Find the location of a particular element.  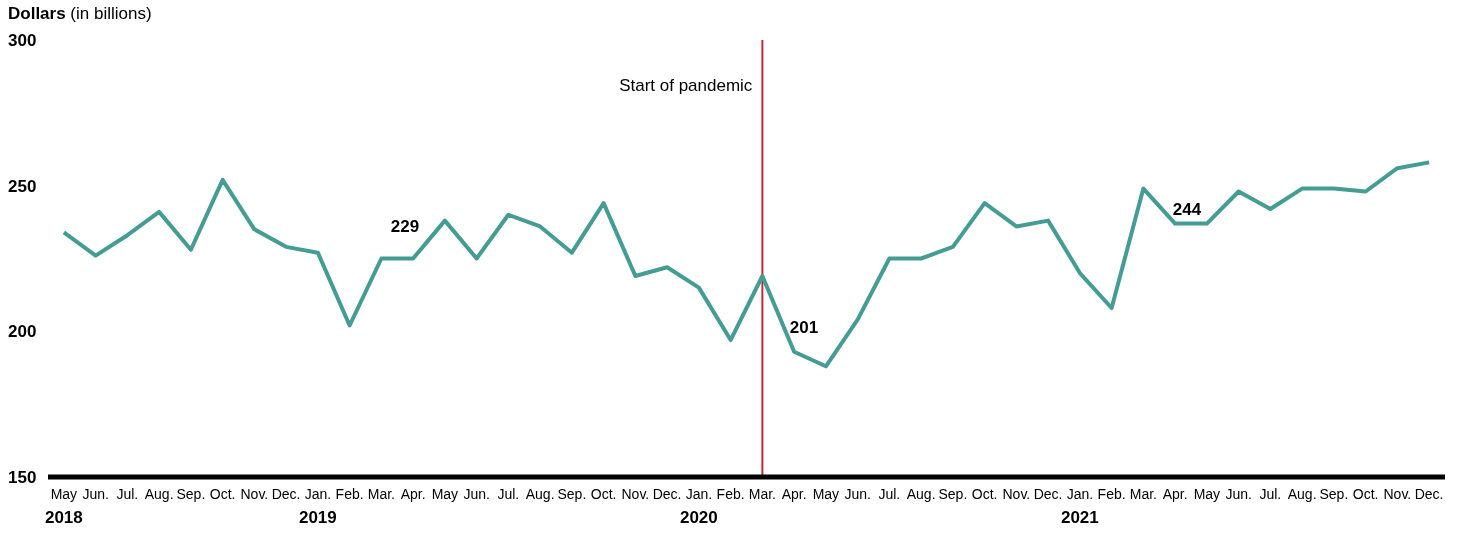

ref-line-label: Start of pandemic is located at coordinates (686, 85).